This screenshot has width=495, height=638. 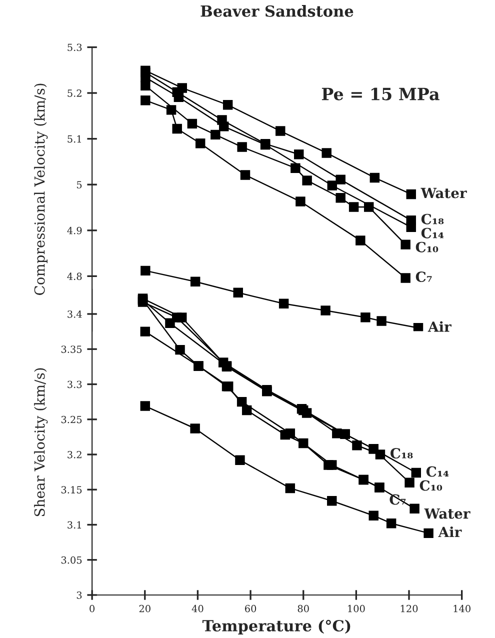 I want to click on y-tick-label: 3.35, so click(x=71, y=349).